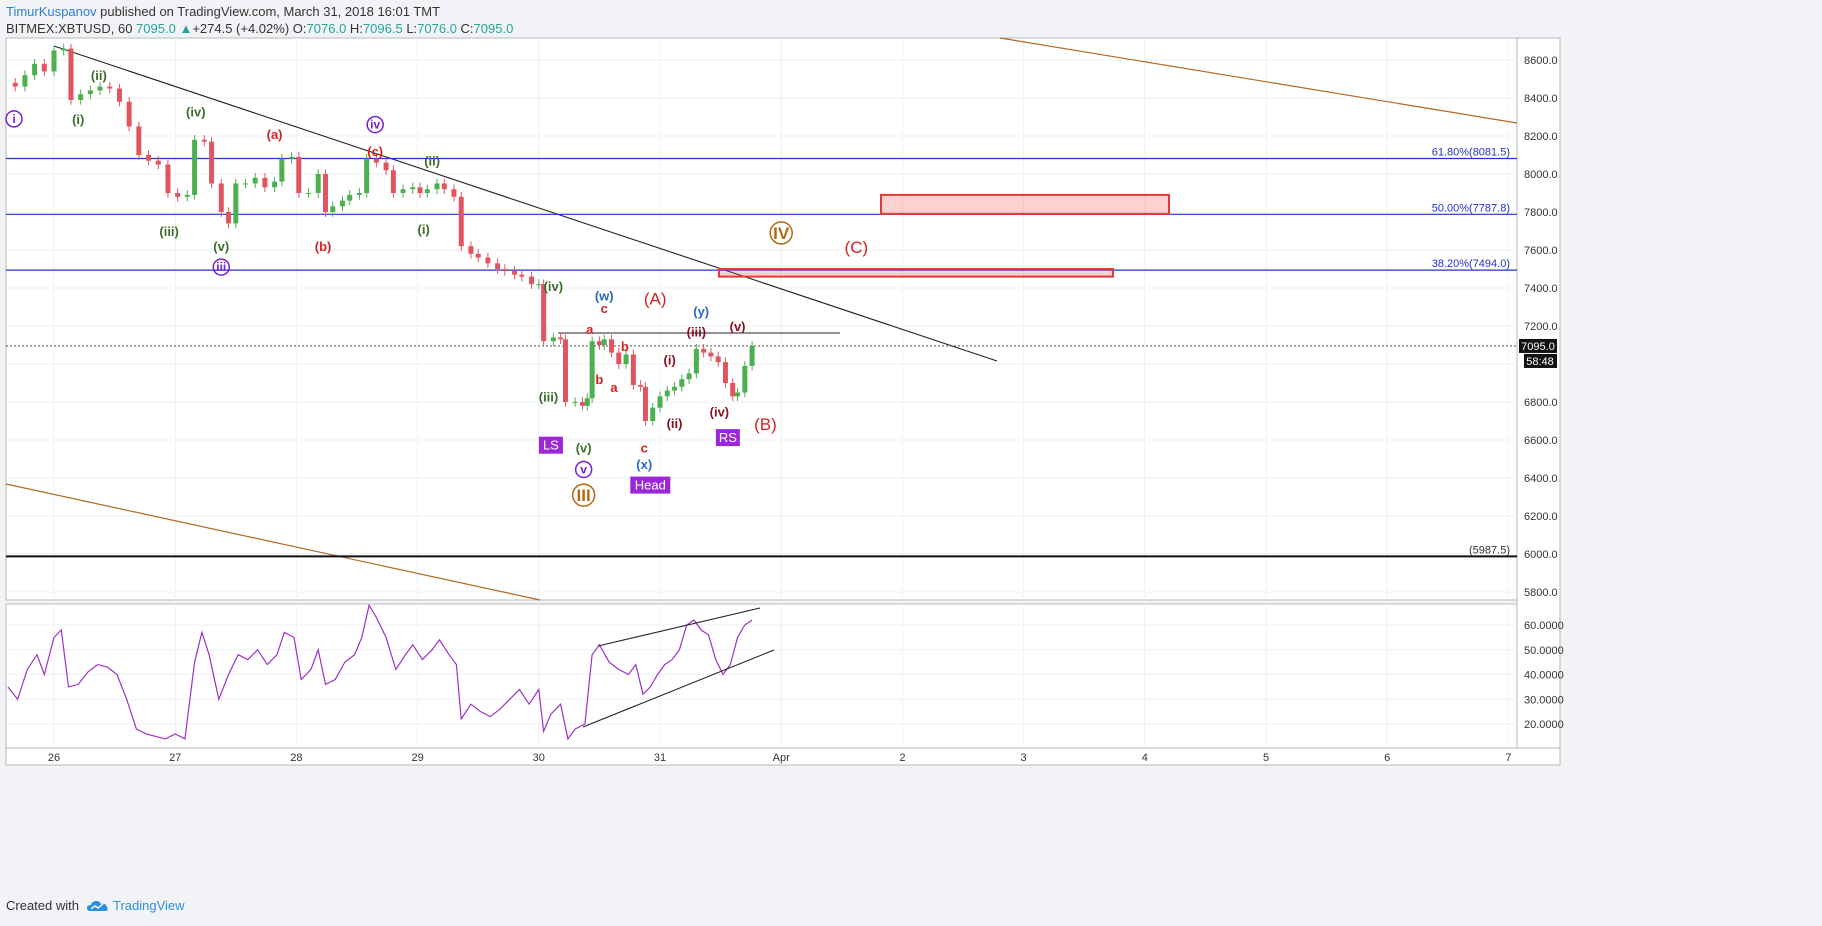 This screenshot has height=926, width=1822. What do you see at coordinates (175, 758) in the screenshot?
I see `x-tick-label: 27` at bounding box center [175, 758].